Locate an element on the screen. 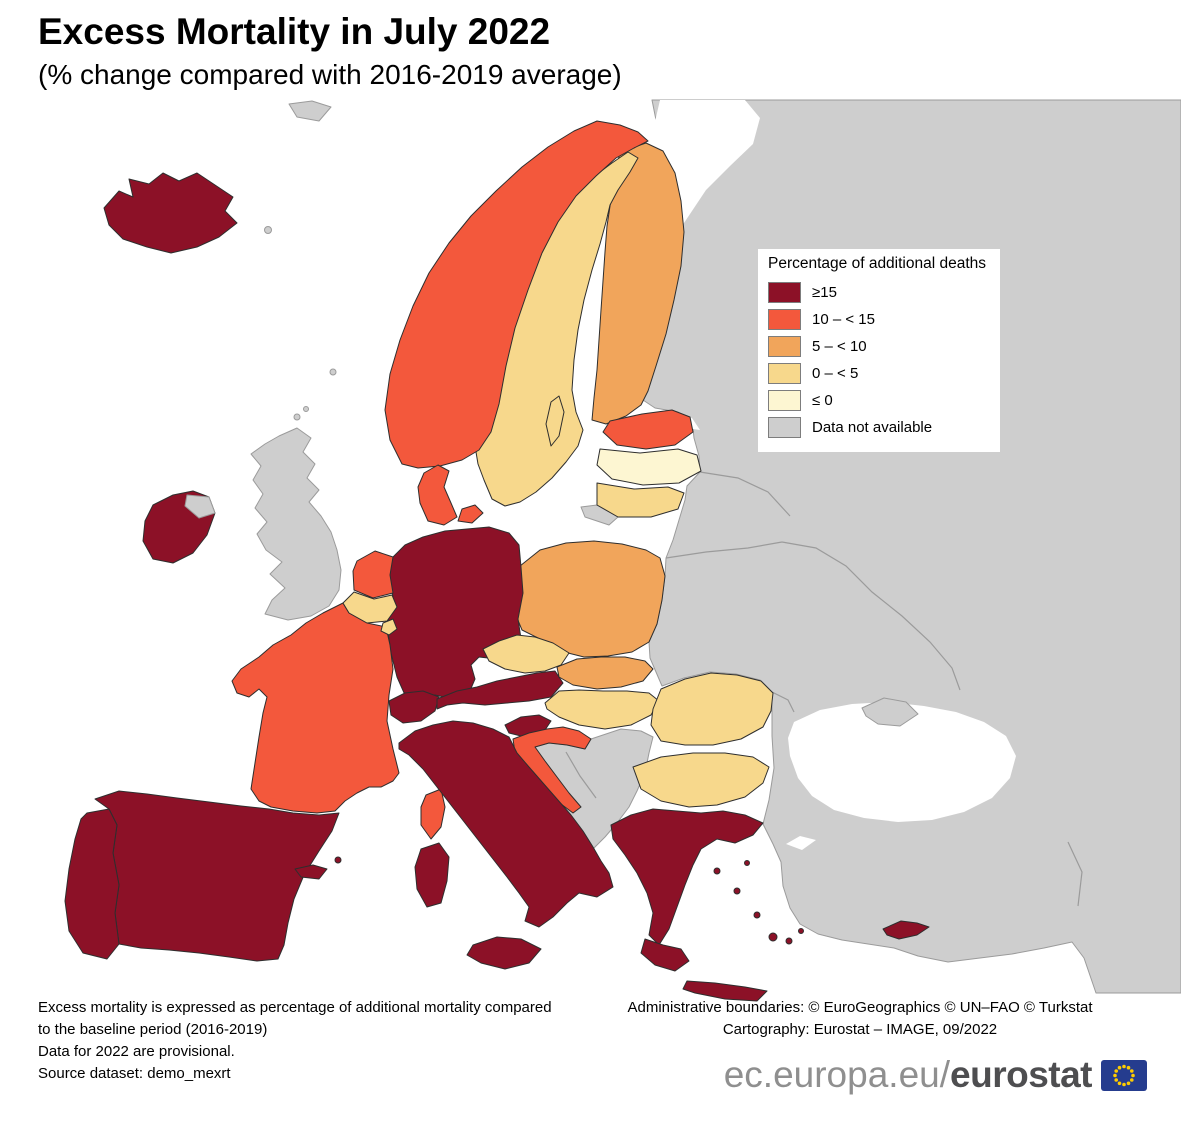  northern-ireland is located at coordinates (200, 506).